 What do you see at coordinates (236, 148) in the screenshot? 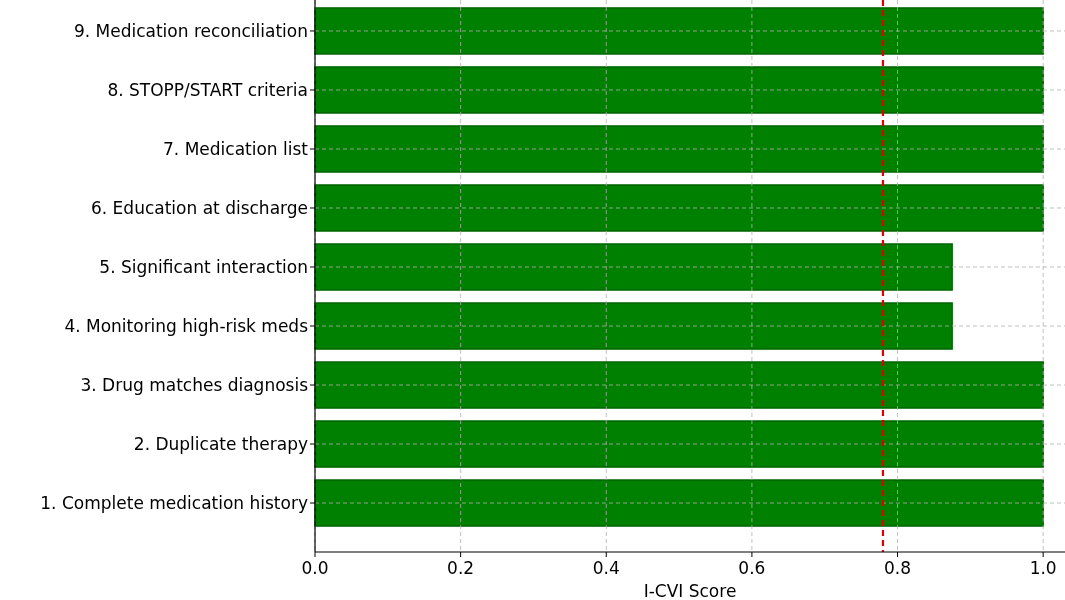
I see `y-tick-label: 7. Medication list` at bounding box center [236, 148].